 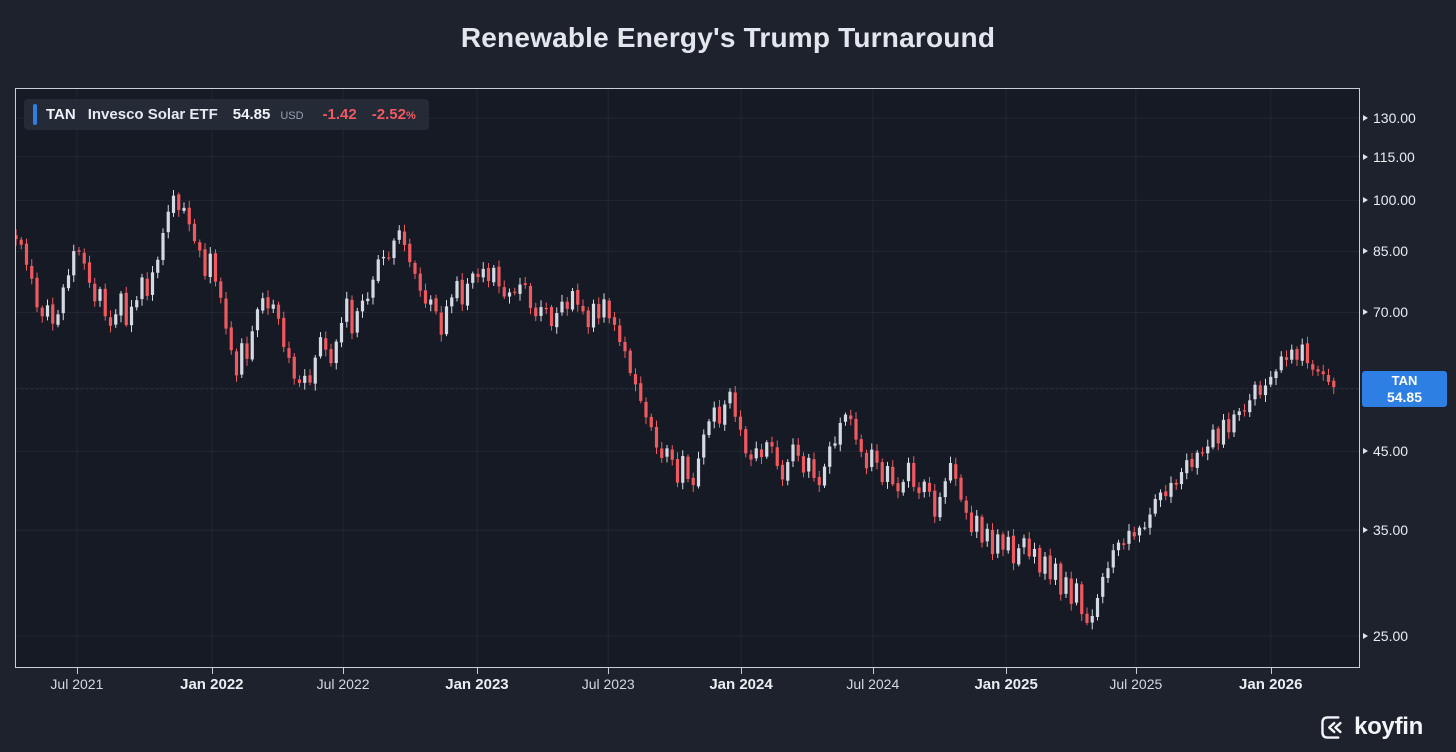 I want to click on x-tick-label: Jan 2024, so click(x=741, y=684).